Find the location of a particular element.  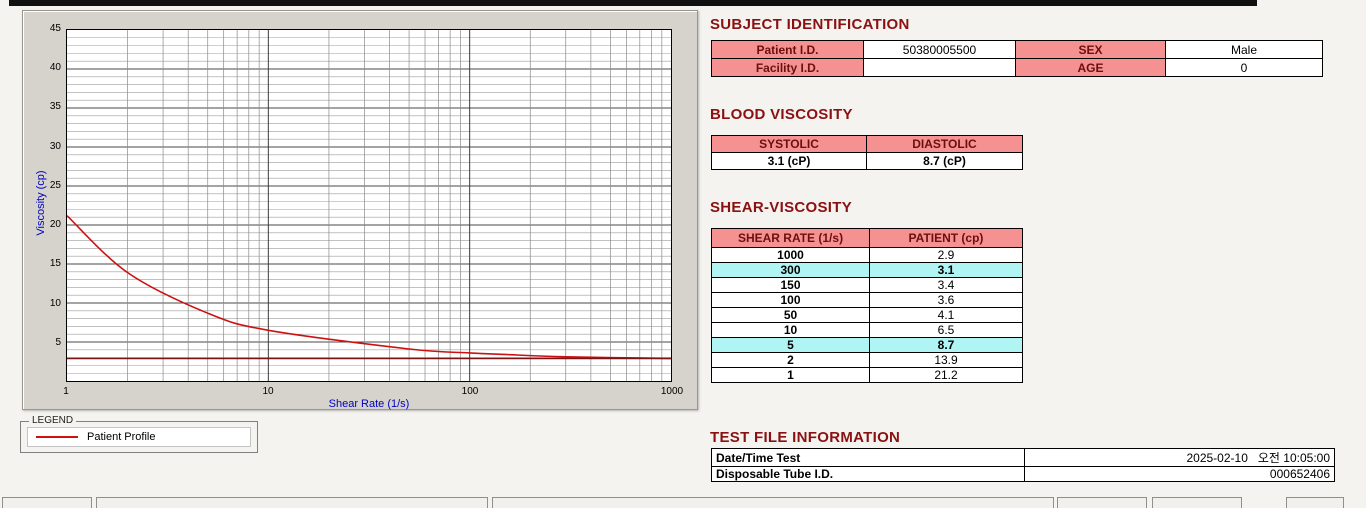

patient-cp-cell: 3.4 is located at coordinates (946, 285).